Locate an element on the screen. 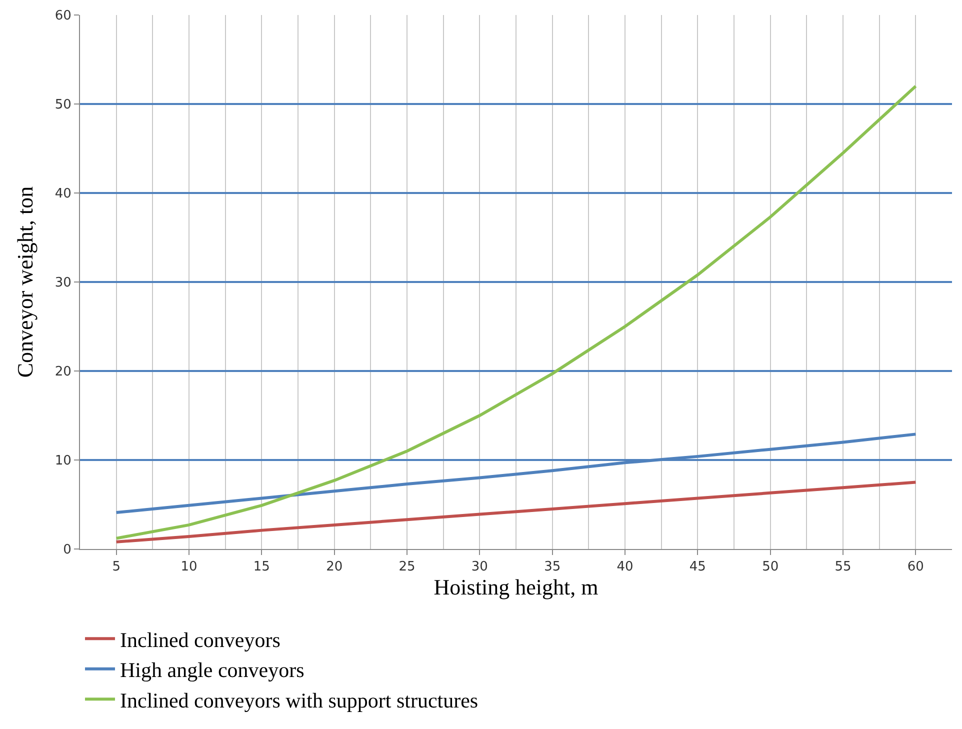 The width and height of the screenshot is (962, 729). line-series is located at coordinates (516, 512).